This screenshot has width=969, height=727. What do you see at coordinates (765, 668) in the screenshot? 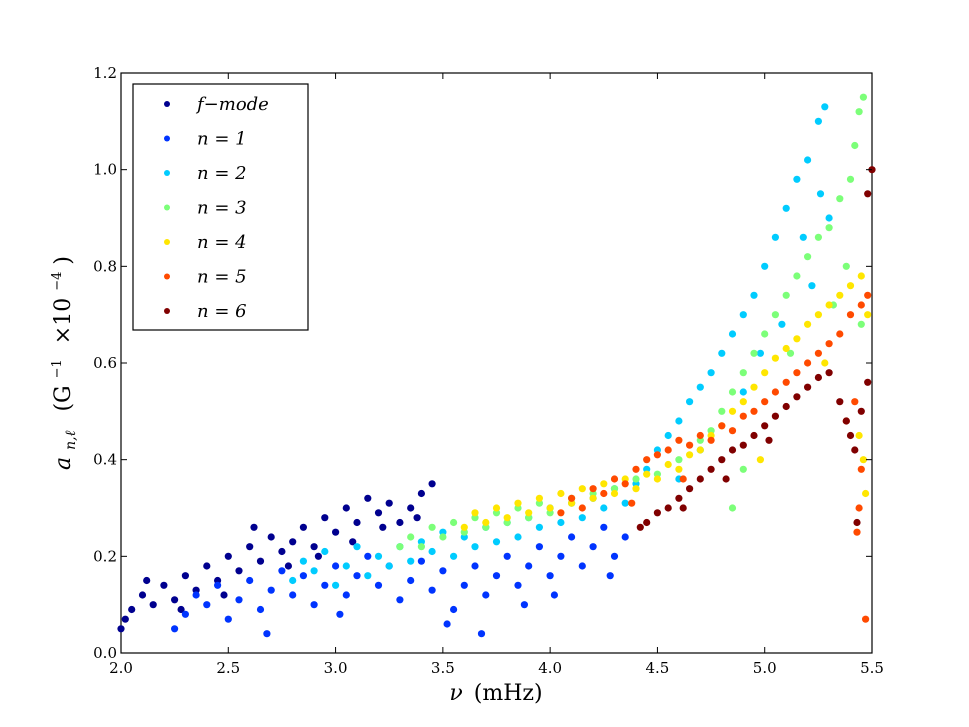
I see `x-tick-label: 5.0` at bounding box center [765, 668].